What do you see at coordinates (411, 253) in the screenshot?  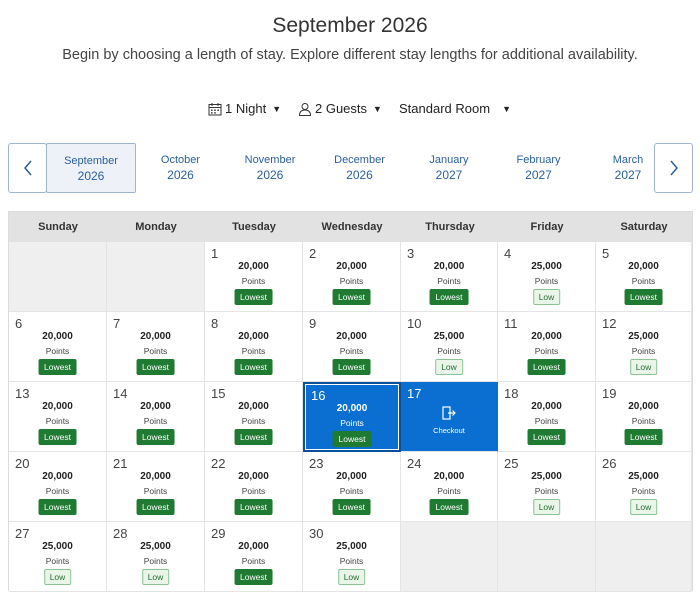 I see `day-number: 3` at bounding box center [411, 253].